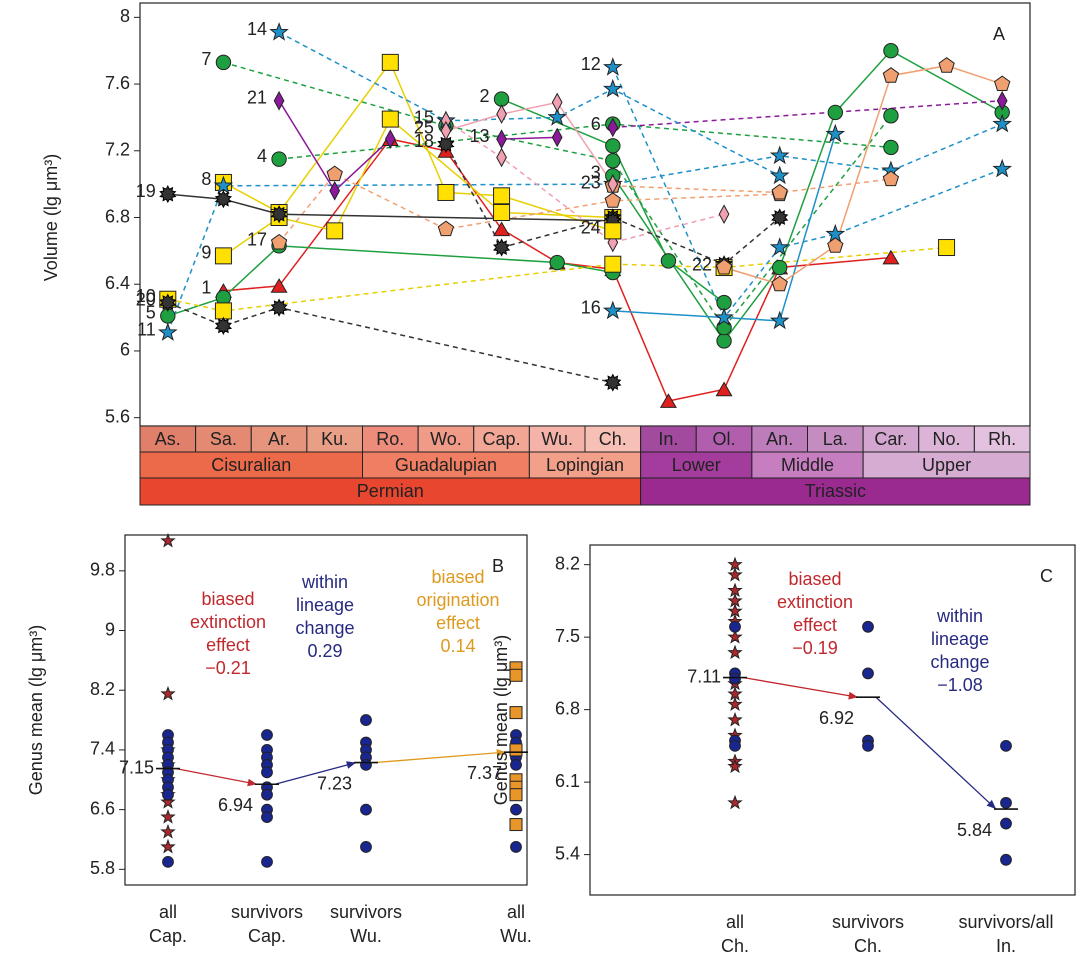 This screenshot has height=953, width=1086. I want to click on series-label: 18, so click(424, 141).